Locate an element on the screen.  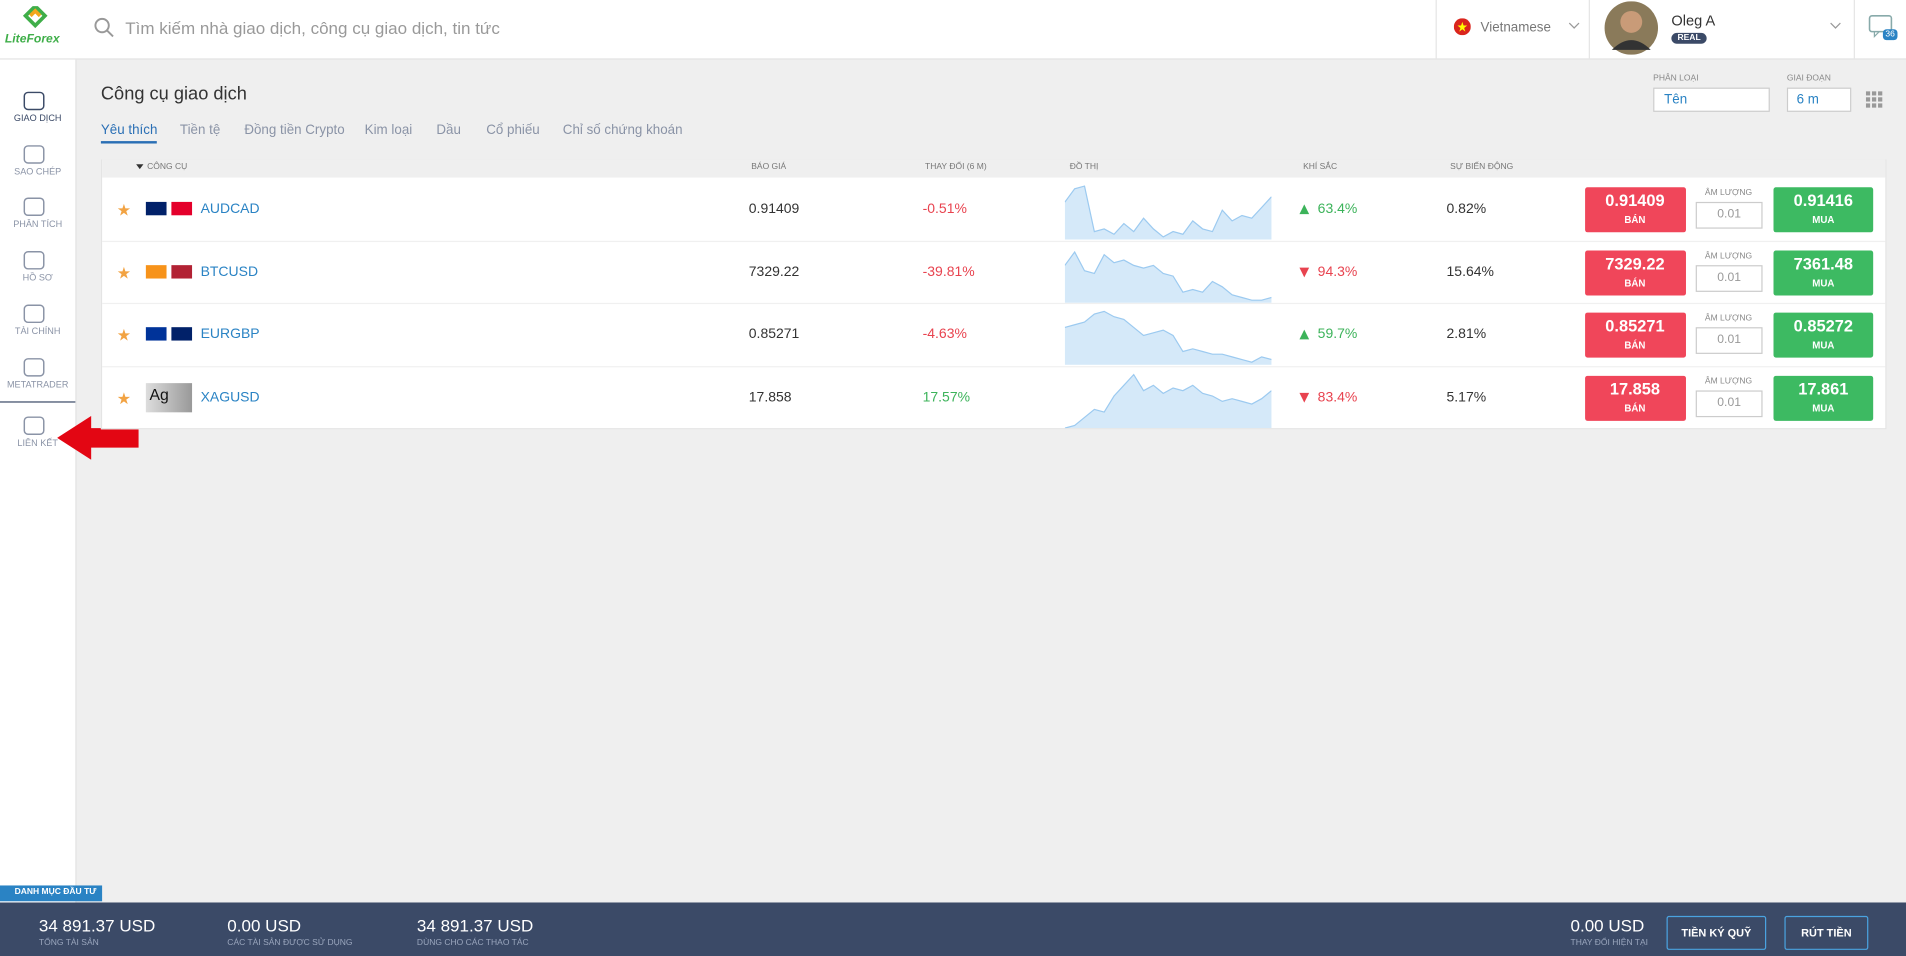
tab: Kim loại is located at coordinates (388, 130).